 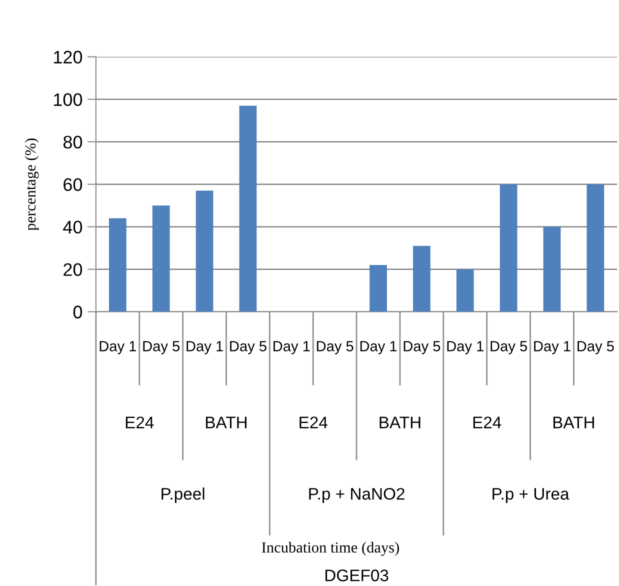 What do you see at coordinates (77, 312) in the screenshot?
I see `y-tick-label: 0` at bounding box center [77, 312].